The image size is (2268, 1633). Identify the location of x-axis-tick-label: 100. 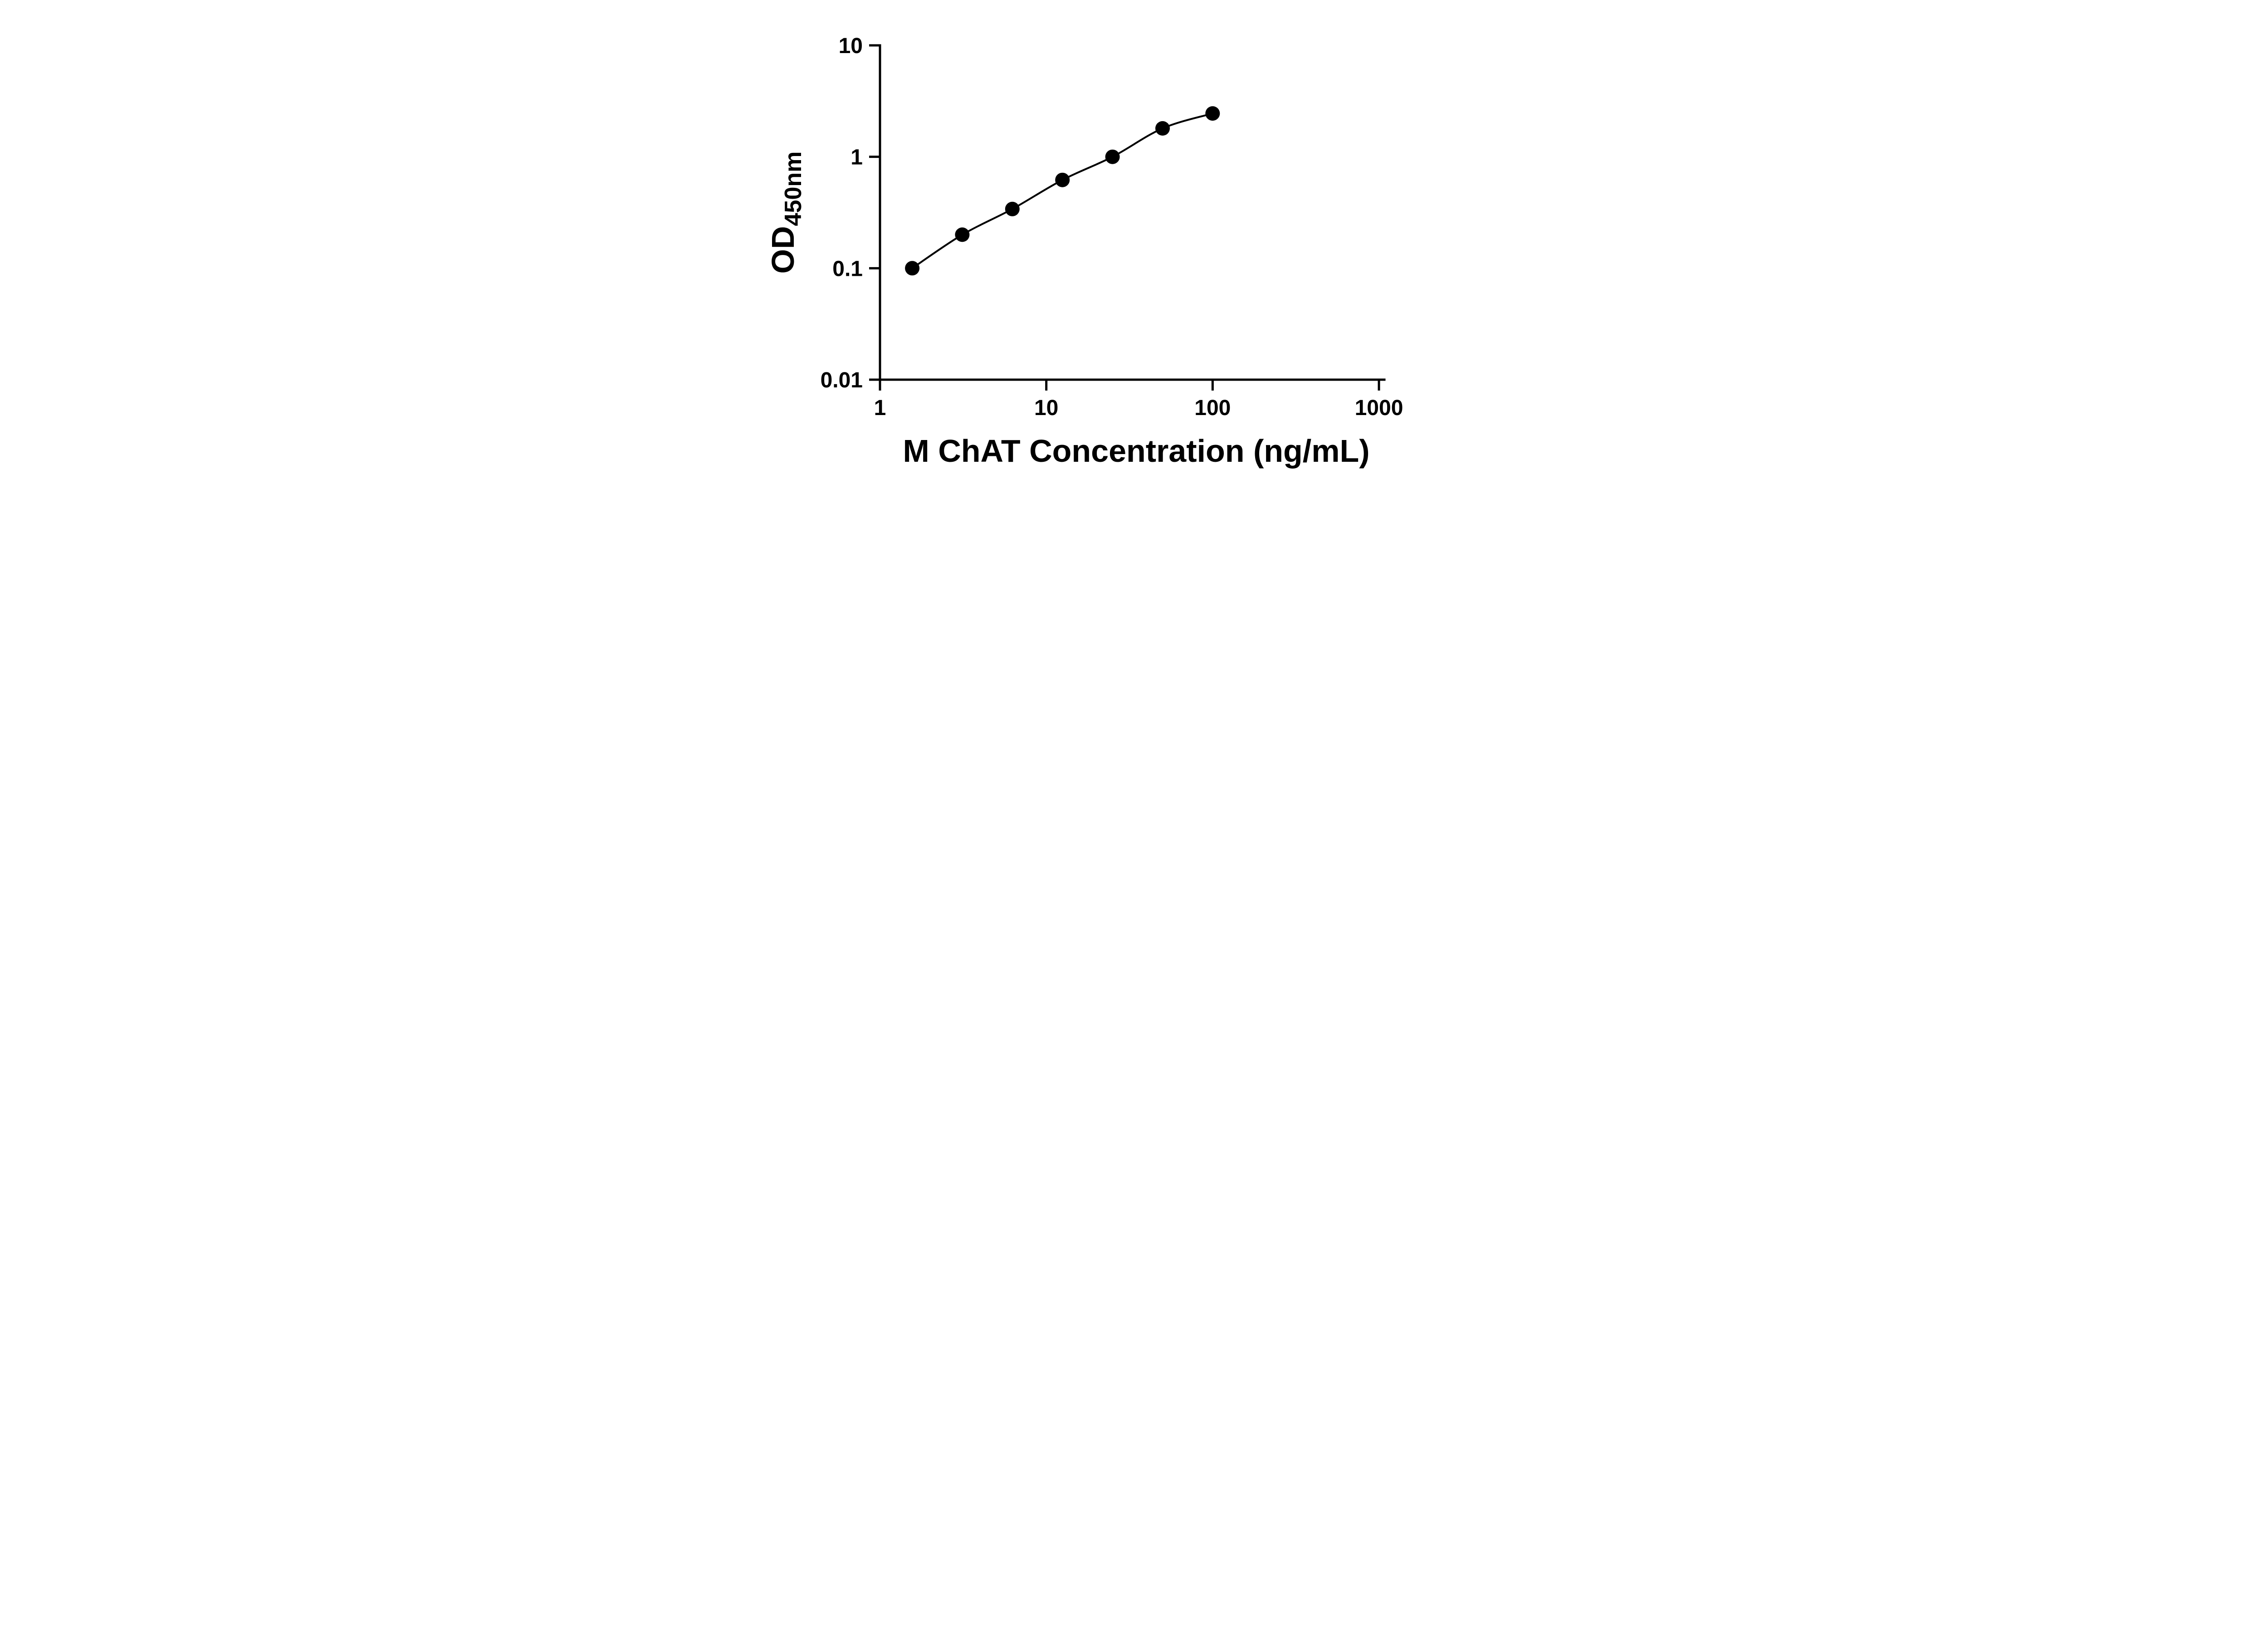
(1213, 408).